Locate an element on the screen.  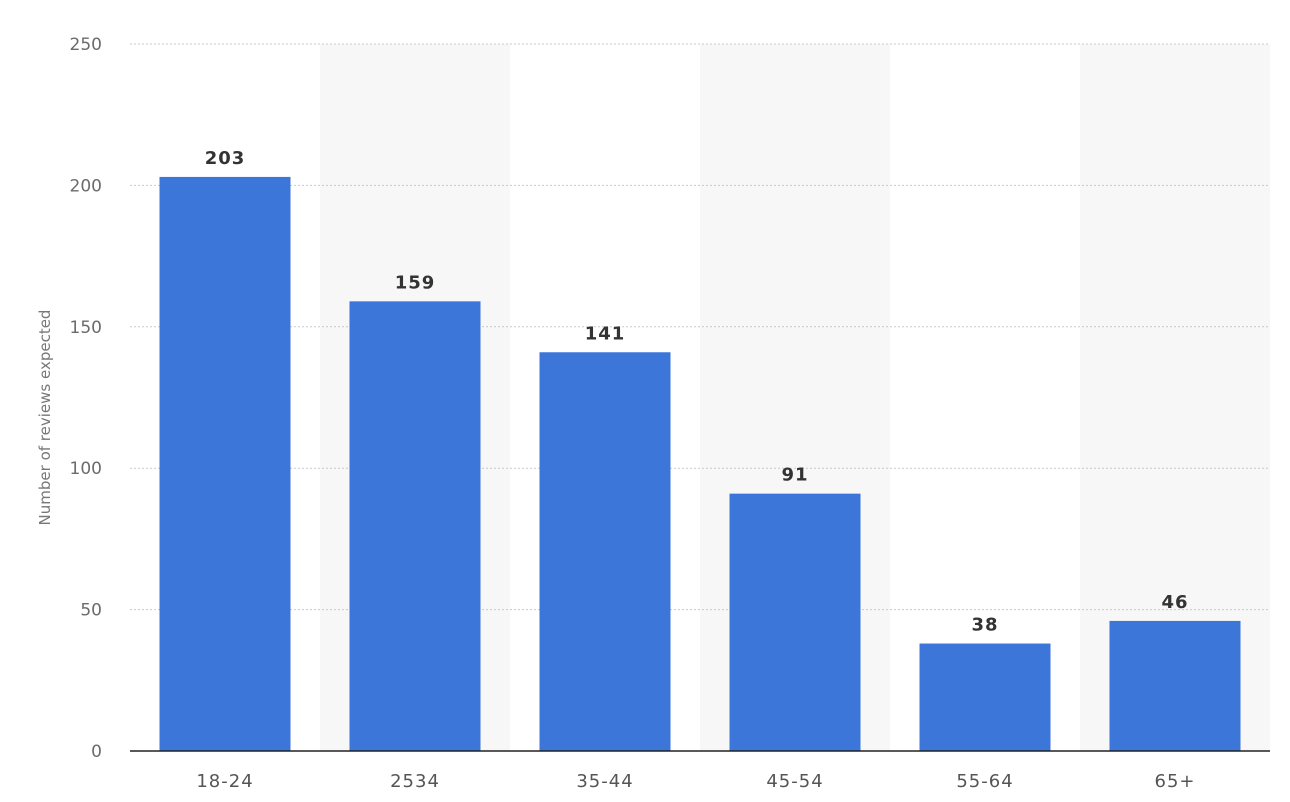
x-axis-ticks: 18-24 2534 35-44 45-54 55-64 65+ is located at coordinates (696, 781).